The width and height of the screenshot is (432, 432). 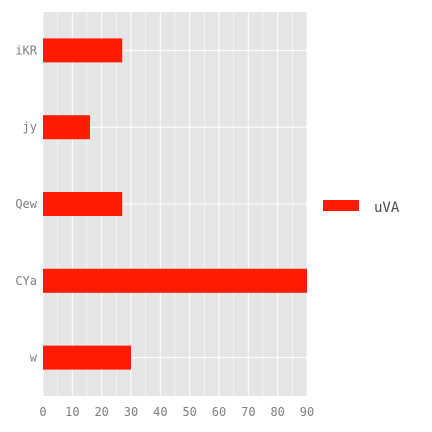 What do you see at coordinates (42, 412) in the screenshot?
I see `x-tick-label: 0` at bounding box center [42, 412].